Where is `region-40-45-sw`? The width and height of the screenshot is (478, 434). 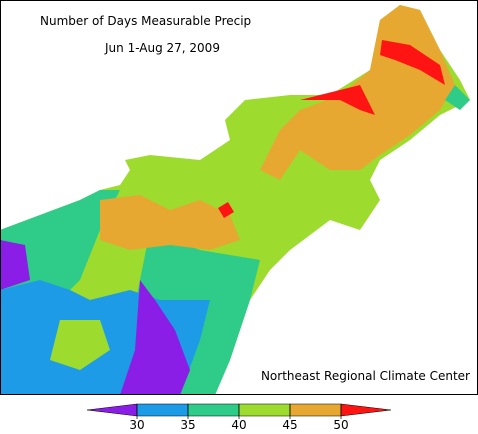
region-40-45-sw is located at coordinates (80, 345).